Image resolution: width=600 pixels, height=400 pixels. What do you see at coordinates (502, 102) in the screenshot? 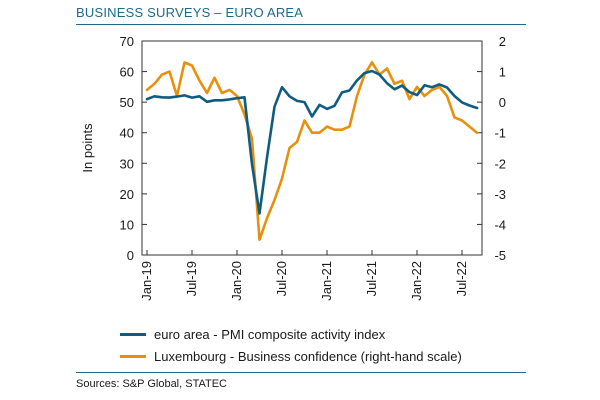
I see `y2-tick-label: 0` at bounding box center [502, 102].